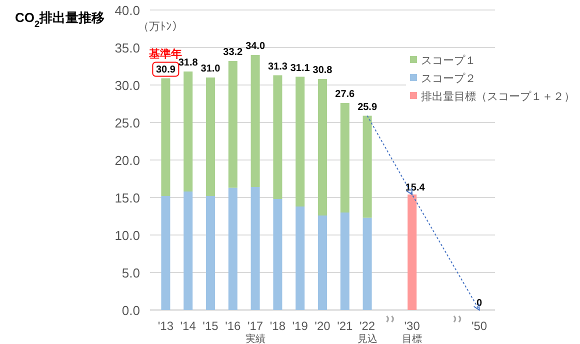 The image size is (580, 344). I want to click on y-tick-label: 5.0, so click(131, 273).